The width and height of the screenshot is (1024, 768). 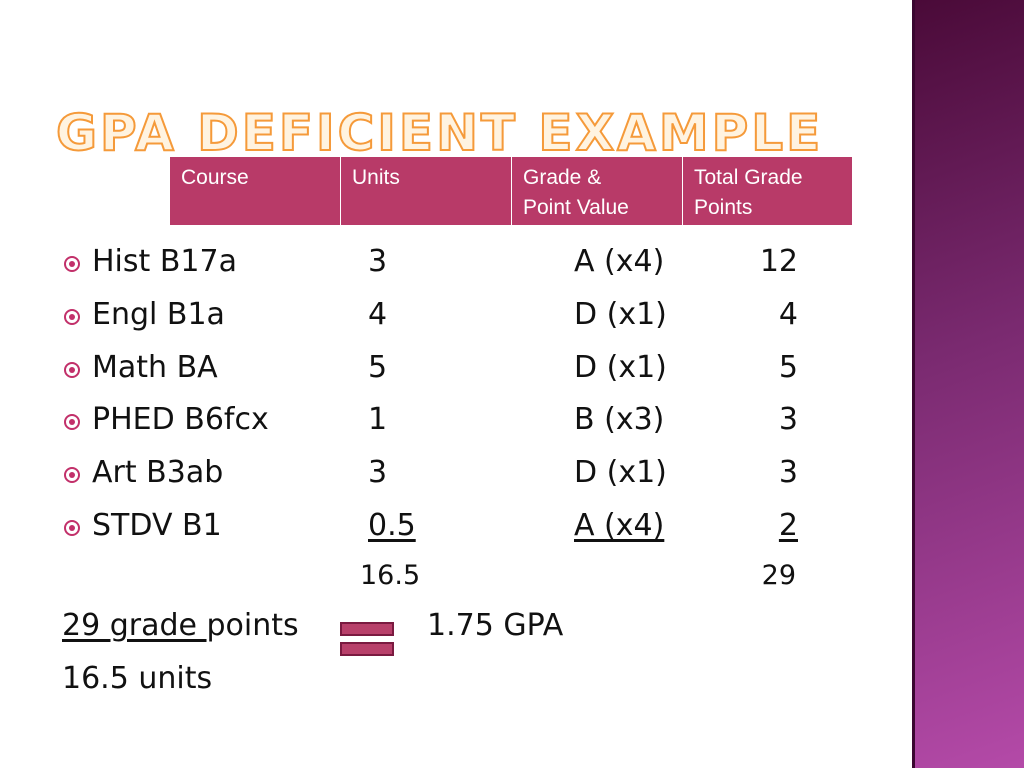 What do you see at coordinates (155, 367) in the screenshot?
I see `course: Math BA` at bounding box center [155, 367].